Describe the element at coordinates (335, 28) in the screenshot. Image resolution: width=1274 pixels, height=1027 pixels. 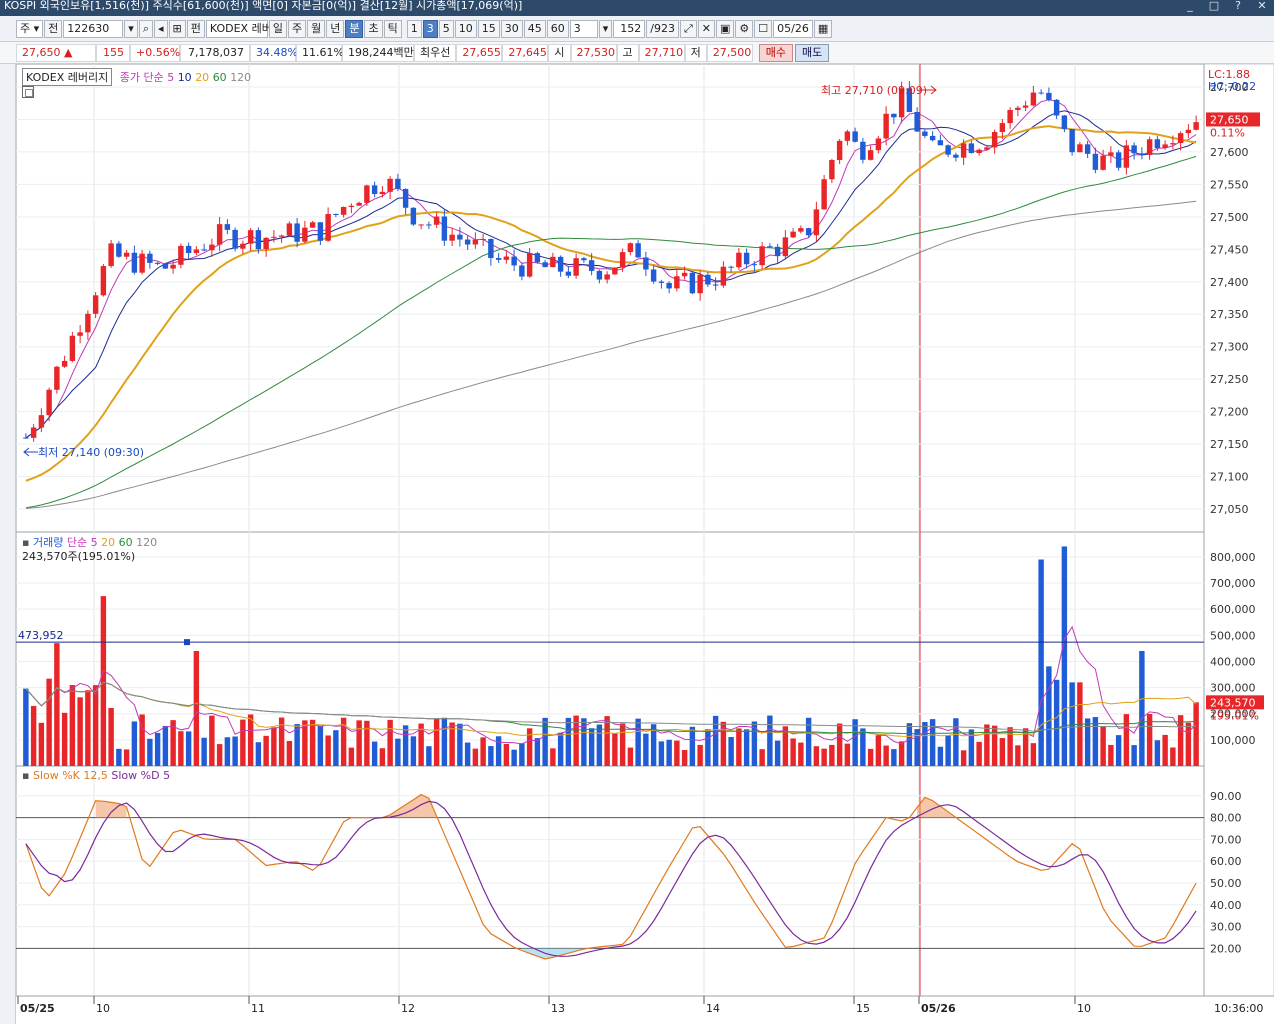
I see `period-year: 년` at that location.